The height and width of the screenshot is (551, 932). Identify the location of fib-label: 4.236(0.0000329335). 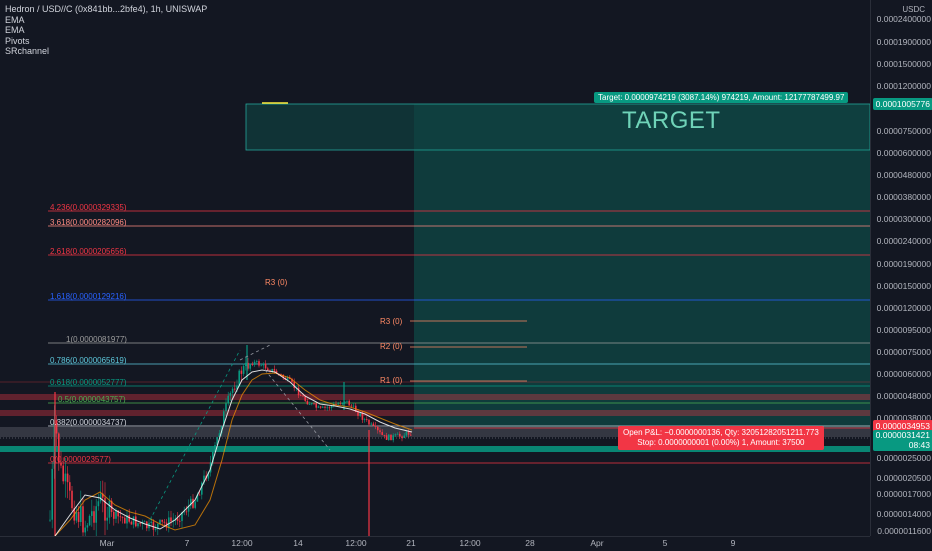
(88, 207).